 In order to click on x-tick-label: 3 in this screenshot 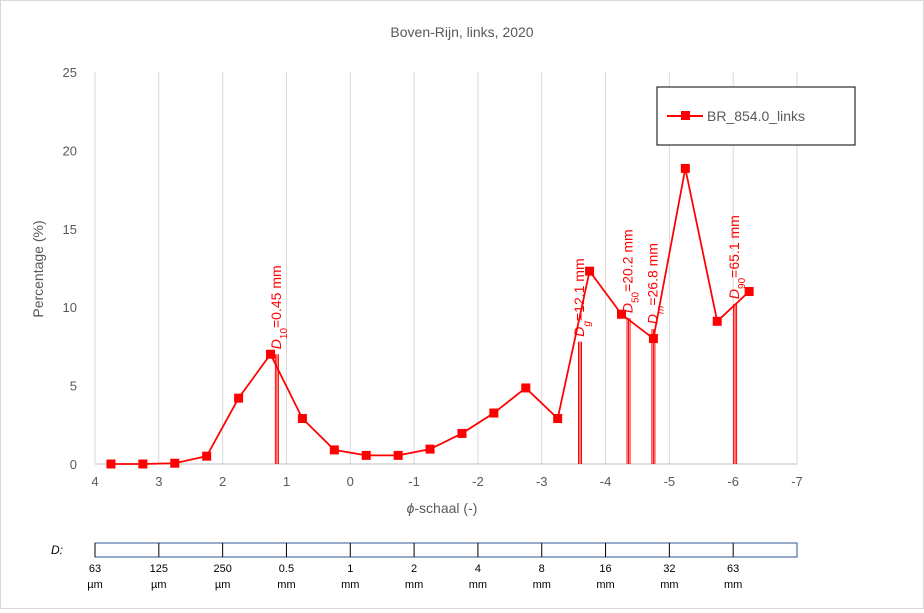, I will do `click(158, 481)`.